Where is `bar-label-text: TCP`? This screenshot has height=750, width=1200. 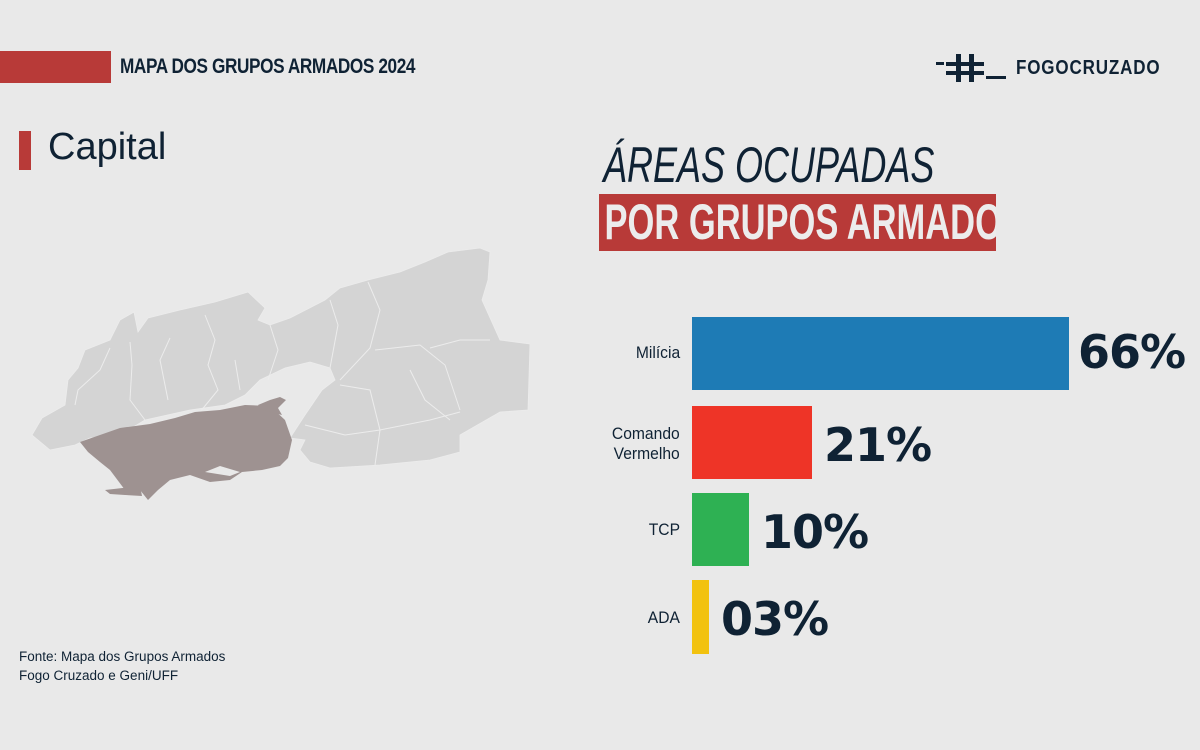
bar-label-text: TCP is located at coordinates (664, 529).